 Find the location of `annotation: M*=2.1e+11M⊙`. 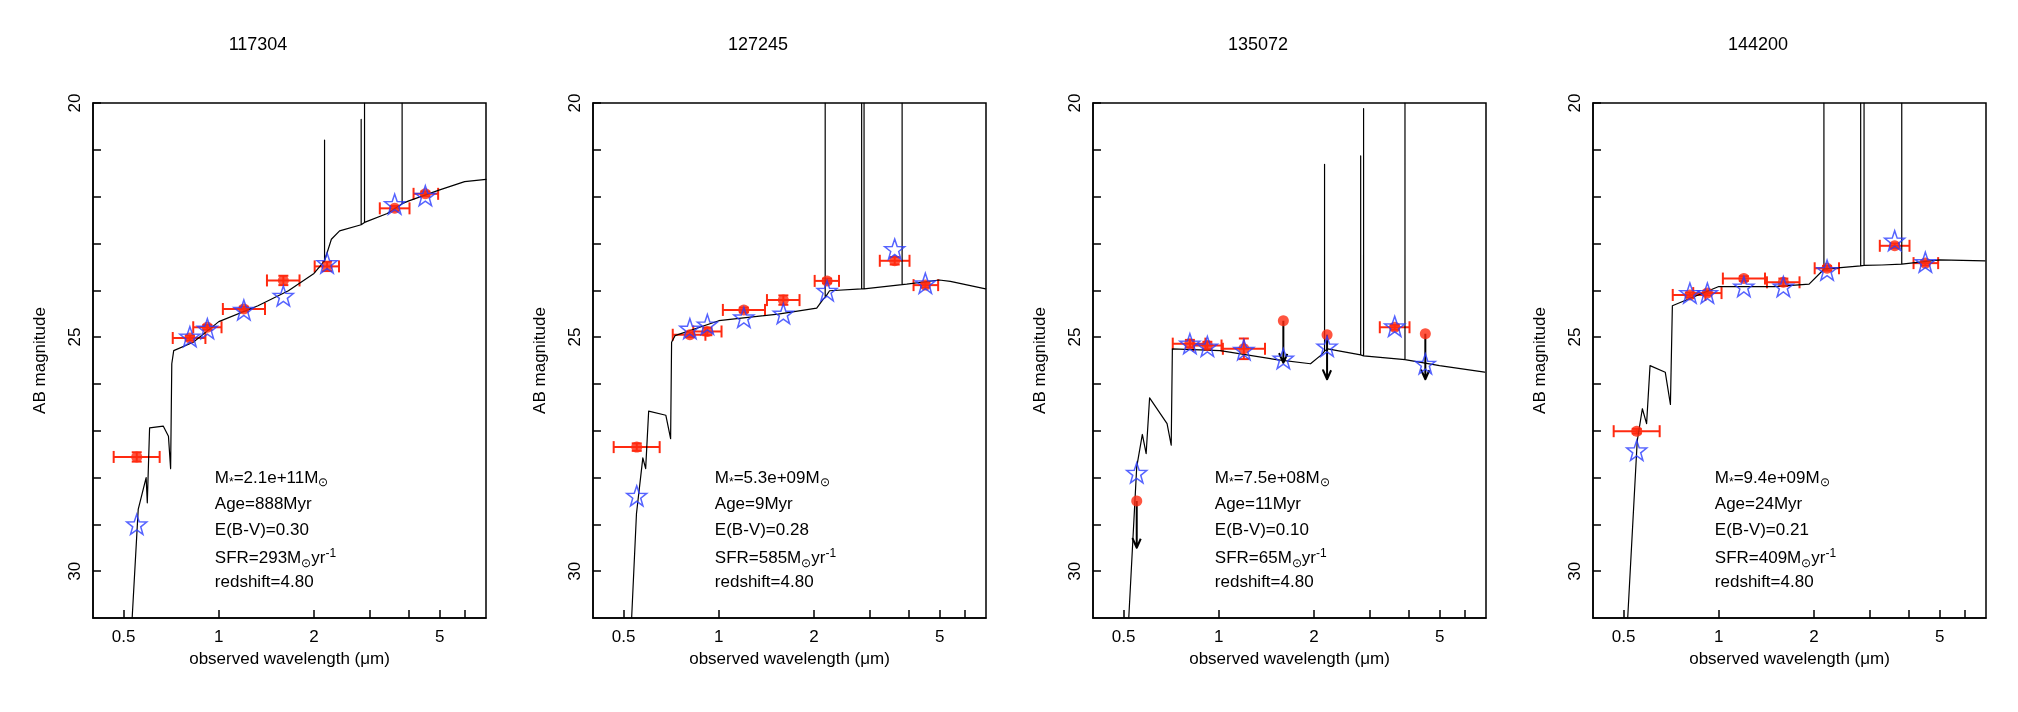

annotation: M*=2.1e+11M⊙ is located at coordinates (271, 478).